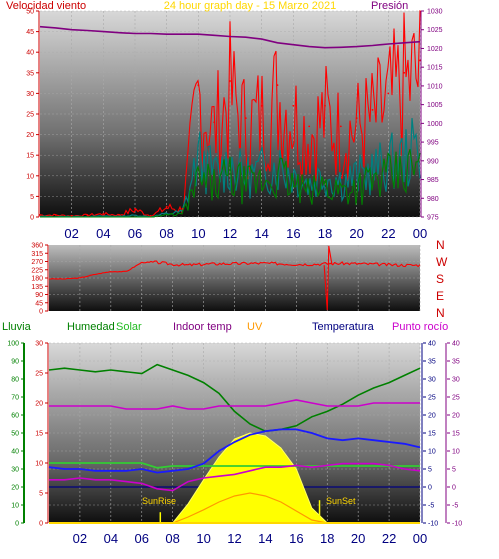 The width and height of the screenshot is (499, 559). Describe the element at coordinates (430, 488) in the screenshot. I see `temp-right-tick-label: 0` at that location.